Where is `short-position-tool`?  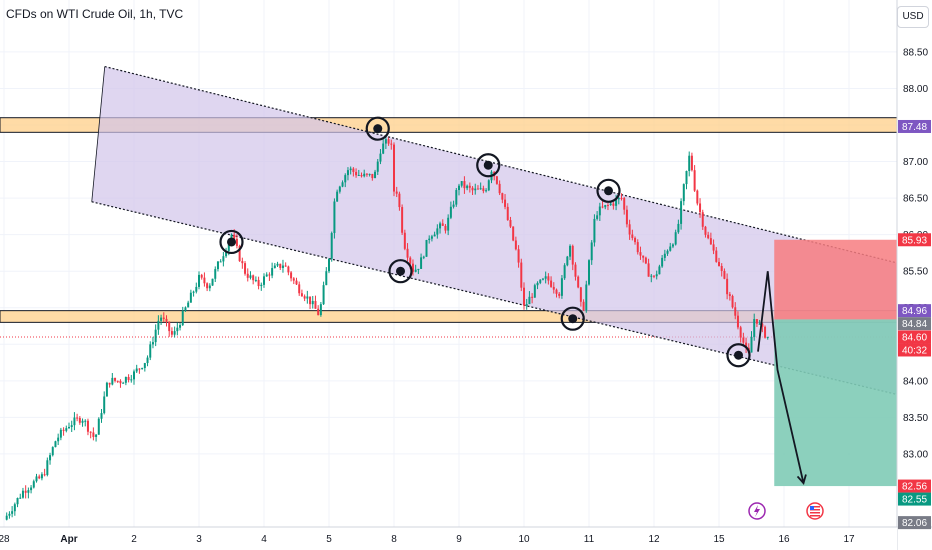 short-position-tool is located at coordinates (835, 363).